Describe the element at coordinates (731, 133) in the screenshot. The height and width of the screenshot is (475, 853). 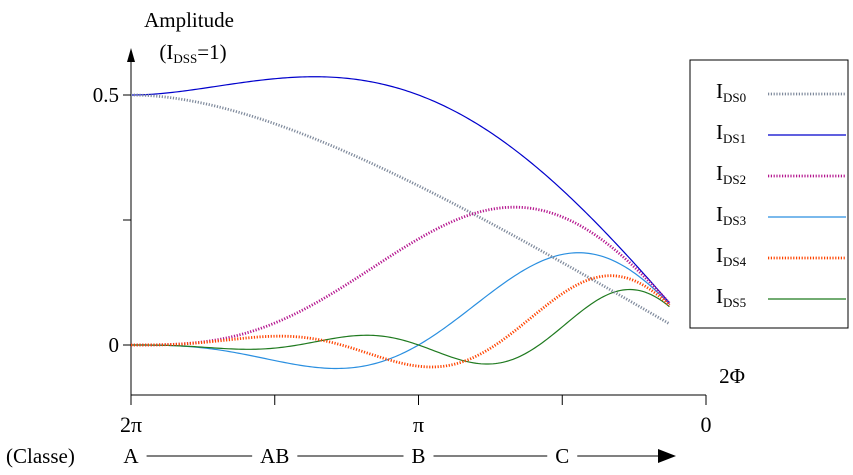
I see `legend-label-ds1: IDS1` at that location.